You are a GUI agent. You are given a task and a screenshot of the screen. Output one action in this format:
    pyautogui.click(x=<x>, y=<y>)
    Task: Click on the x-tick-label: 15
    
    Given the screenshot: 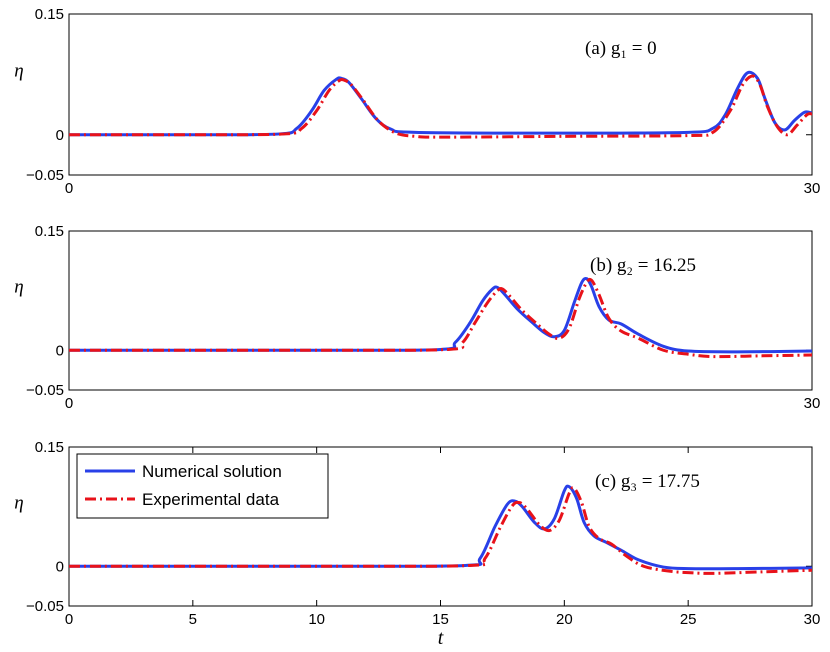 What is the action you would take?
    pyautogui.click(x=440, y=619)
    